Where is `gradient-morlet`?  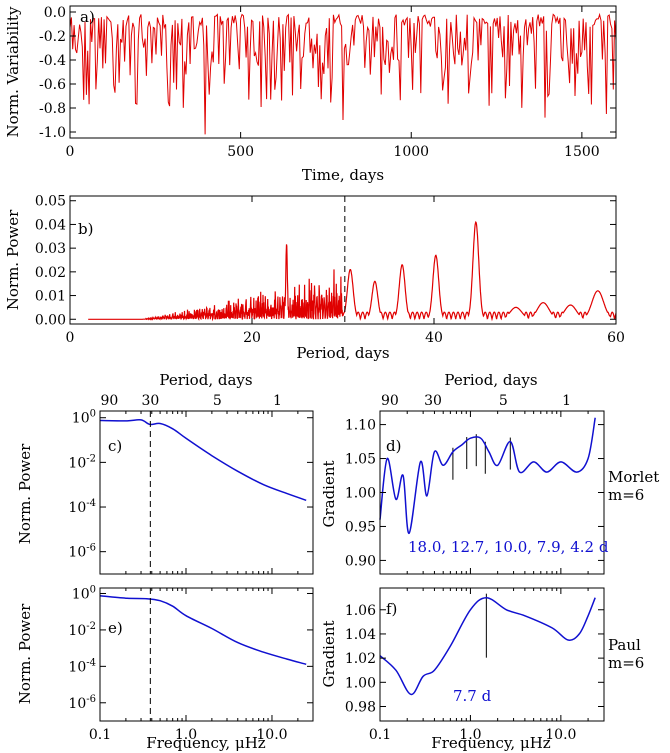
gradient-morlet is located at coordinates (487, 476).